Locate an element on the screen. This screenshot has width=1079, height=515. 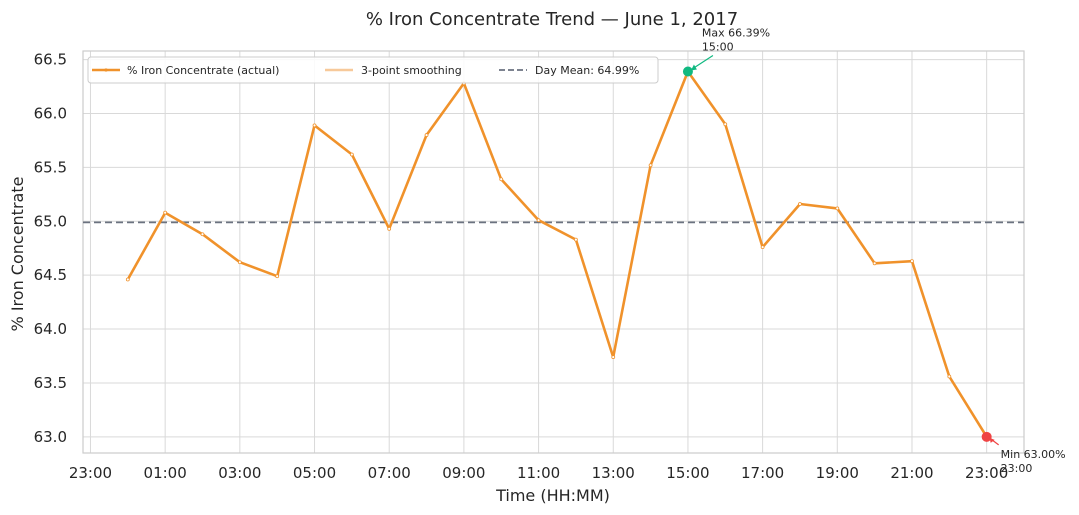
y-axis-ticks: 63.0 63.5 64.0 64.5 65.0 65.5 66.0 66.5 is located at coordinates (50, 248).